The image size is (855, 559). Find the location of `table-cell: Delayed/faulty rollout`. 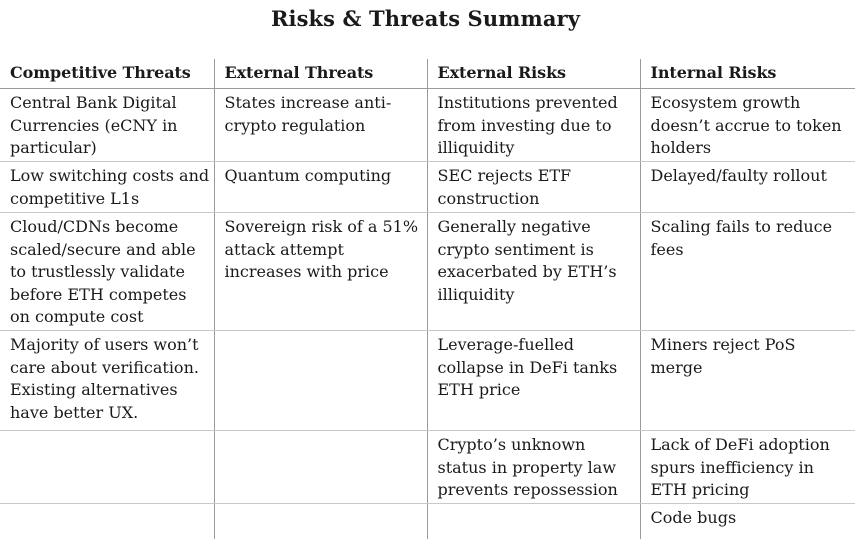

table-cell: Delayed/faulty rollout is located at coordinates (747, 187).